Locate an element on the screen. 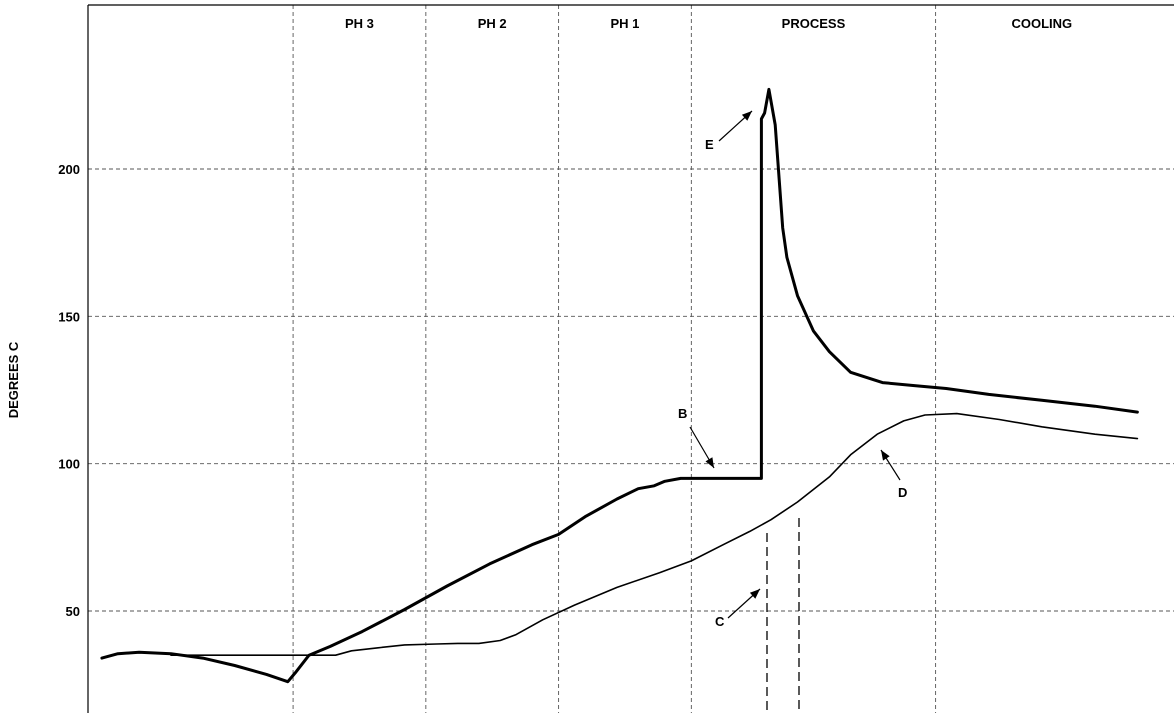  annotation-arrowhead-e is located at coordinates (746, 116).